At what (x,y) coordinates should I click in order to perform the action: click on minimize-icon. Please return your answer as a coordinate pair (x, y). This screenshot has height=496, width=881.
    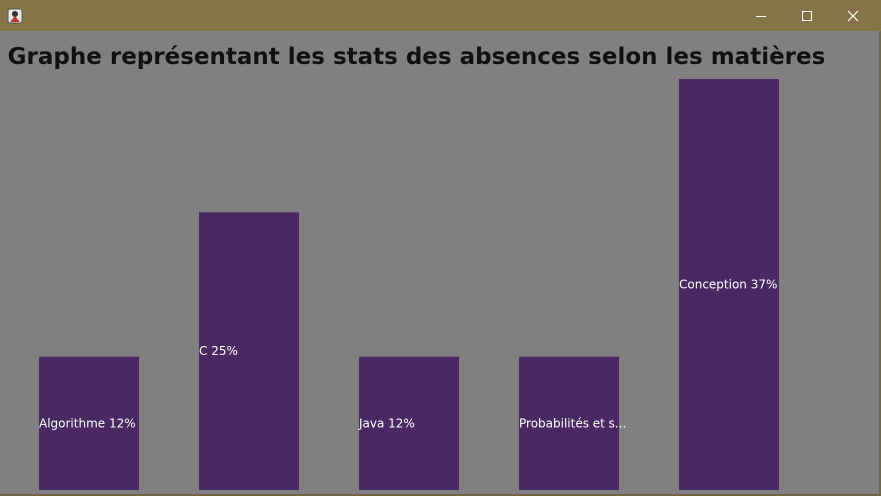
    Looking at the image, I should click on (761, 16).